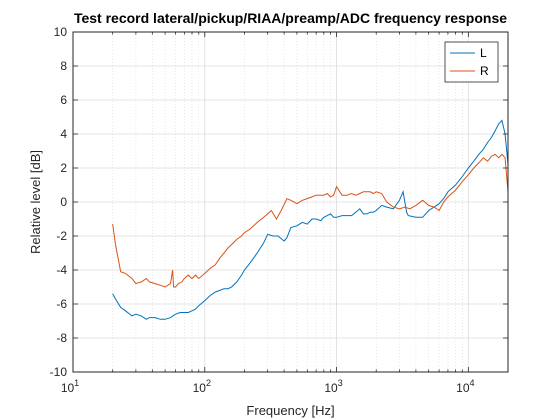 This screenshot has height=420, width=560. Describe the element at coordinates (208, 383) in the screenshot. I see `x-tick-exponent: 2` at that location.